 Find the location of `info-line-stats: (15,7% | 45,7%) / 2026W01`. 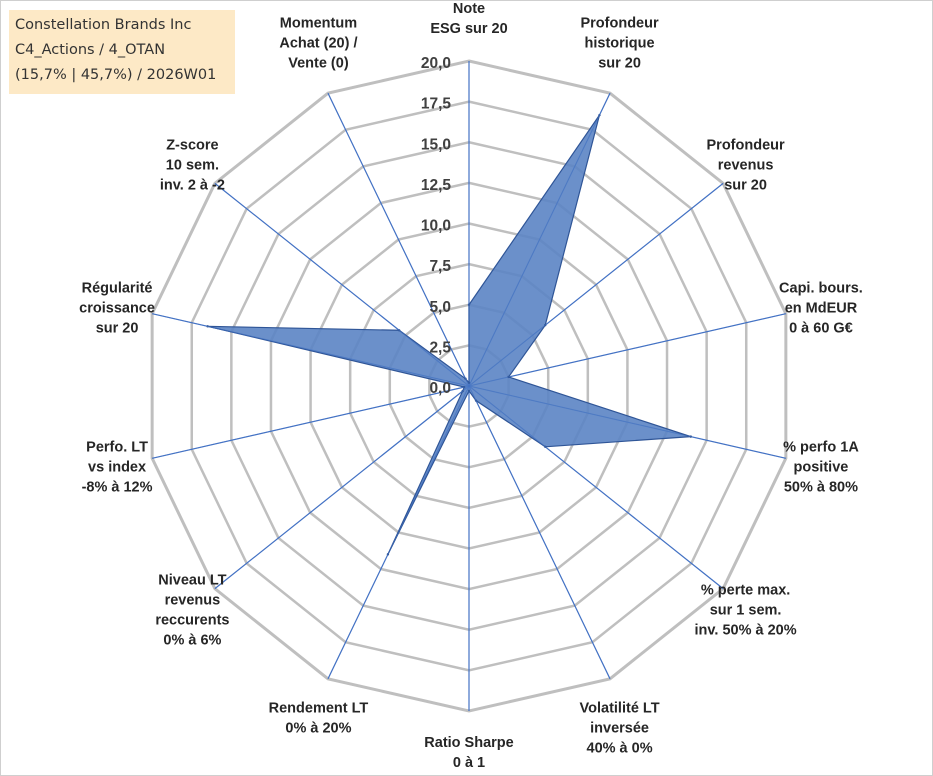

info-line-stats: (15,7% | 45,7%) / 2026W01 is located at coordinates (116, 75).